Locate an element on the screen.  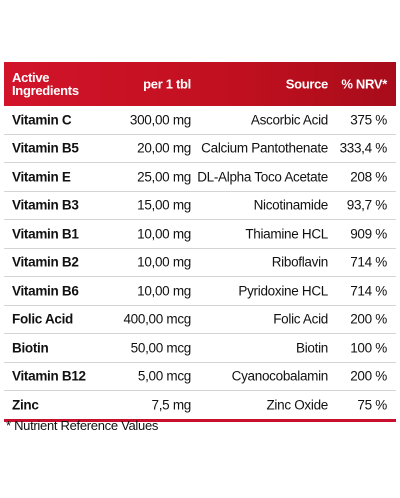
table-cell: Thiamine HCL is located at coordinates (286, 234).